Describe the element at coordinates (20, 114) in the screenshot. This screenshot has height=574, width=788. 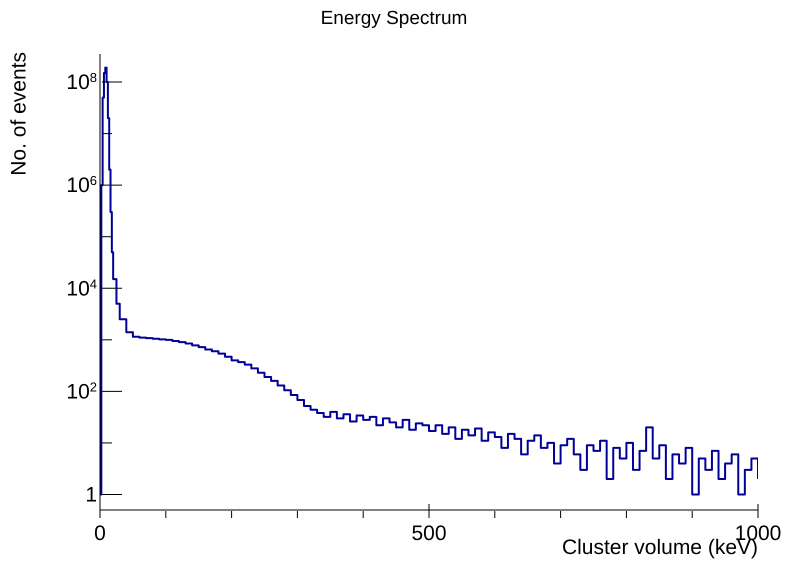
I see `y-axis-title: No. of events` at that location.